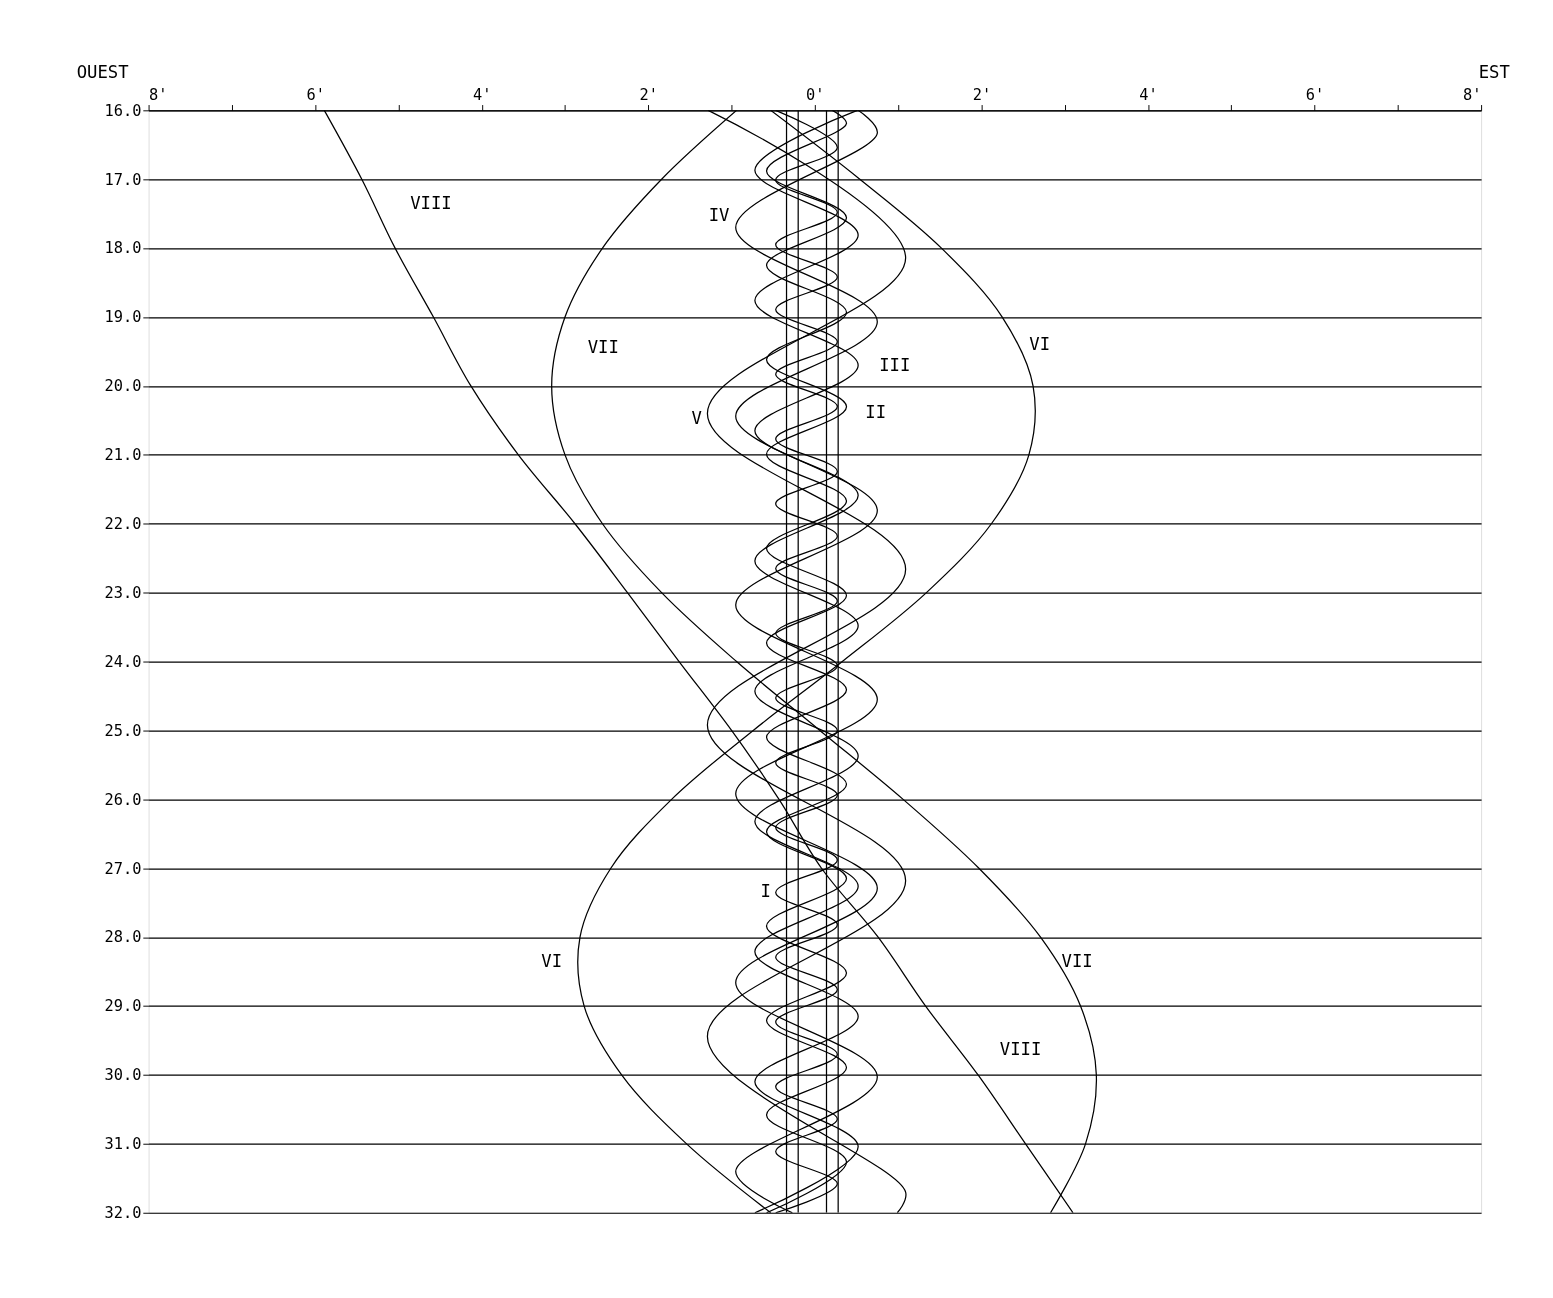 The image size is (1553, 1298). I want to click on y-tick-label: 22.0, so click(123, 524).